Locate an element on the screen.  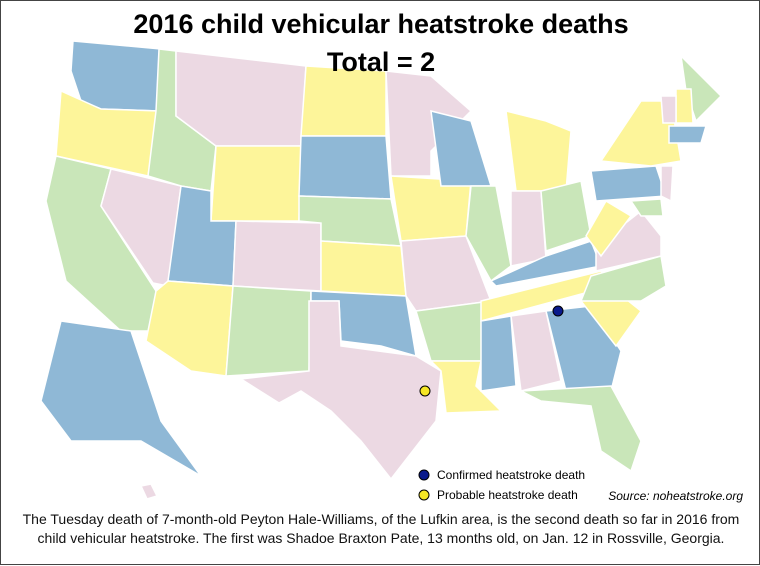
map-title: 2016 child vehicular heatstroke deaths is located at coordinates (380, 24).